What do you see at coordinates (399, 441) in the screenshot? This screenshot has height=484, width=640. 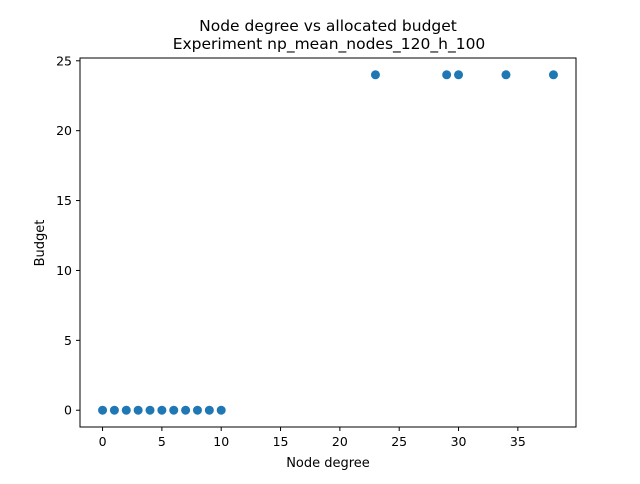 I see `x-tick-label: 25` at bounding box center [399, 441].